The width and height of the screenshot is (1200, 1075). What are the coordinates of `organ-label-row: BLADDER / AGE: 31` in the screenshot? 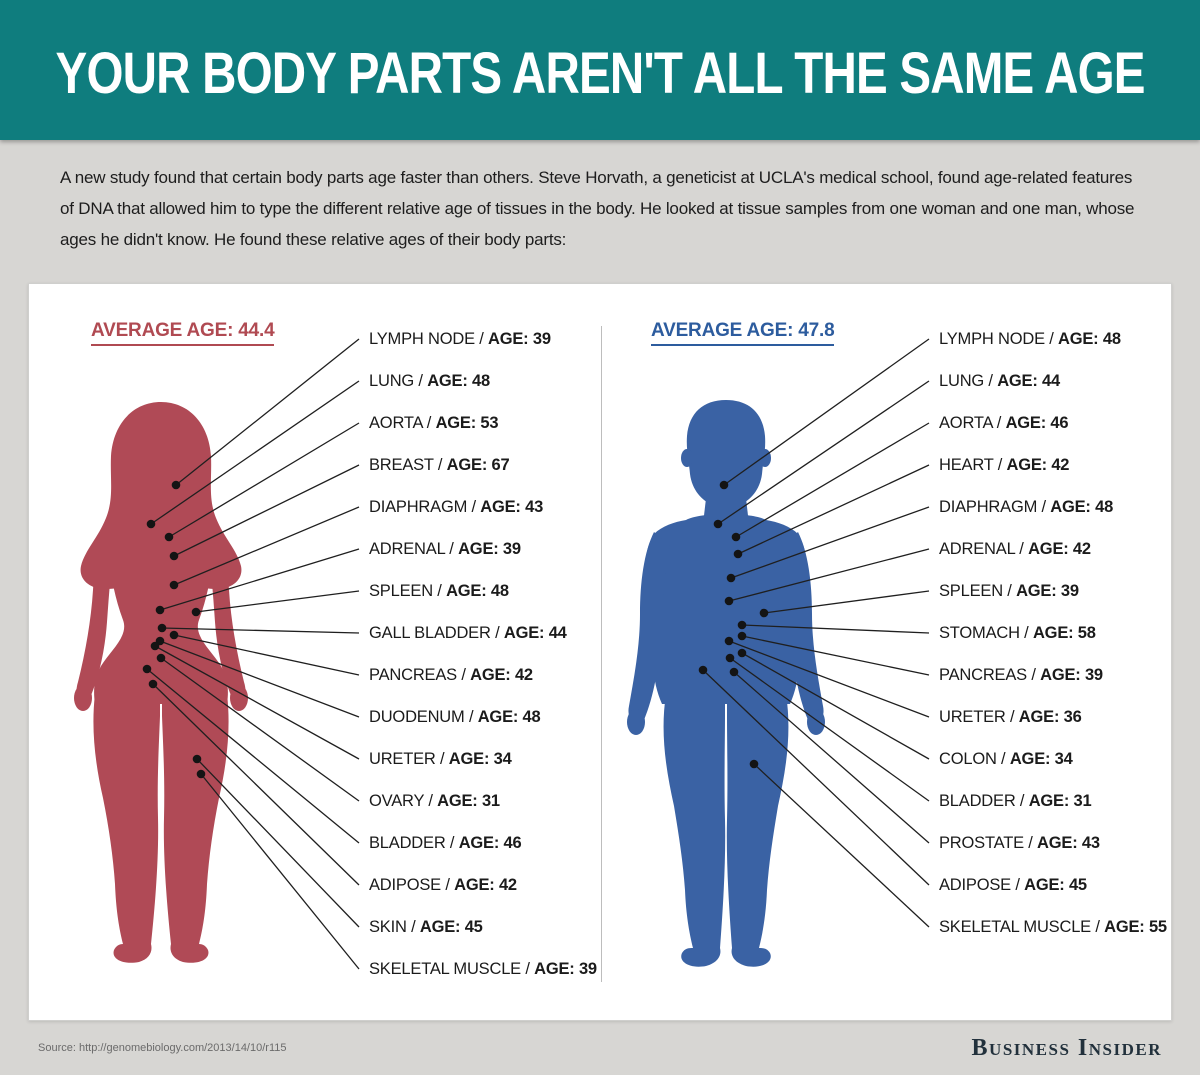 It's located at (1015, 801).